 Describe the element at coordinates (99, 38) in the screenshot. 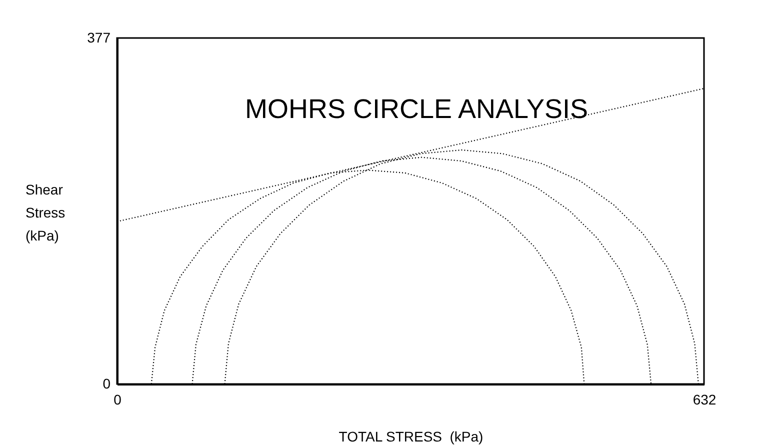

I see `y-tick-label: 377` at that location.